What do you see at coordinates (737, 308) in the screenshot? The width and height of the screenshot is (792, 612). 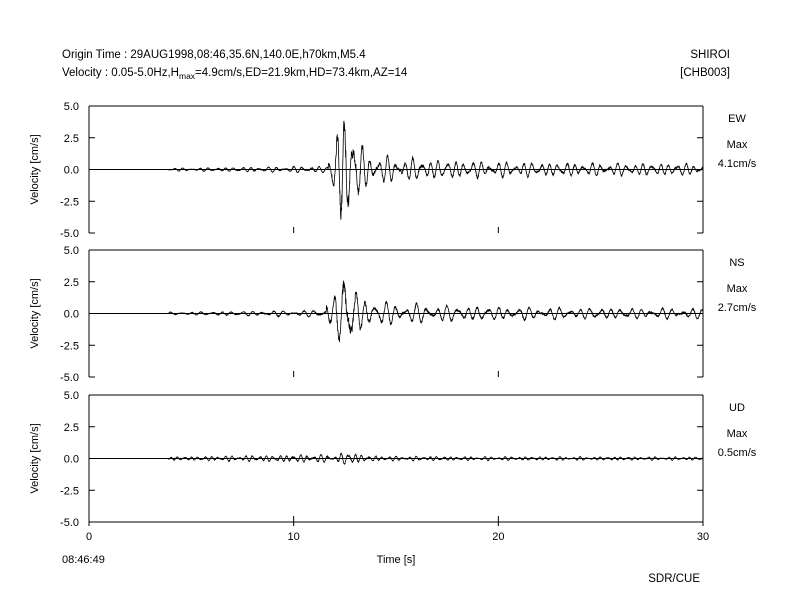 I see `max-value: 2.7cm/s` at bounding box center [737, 308].